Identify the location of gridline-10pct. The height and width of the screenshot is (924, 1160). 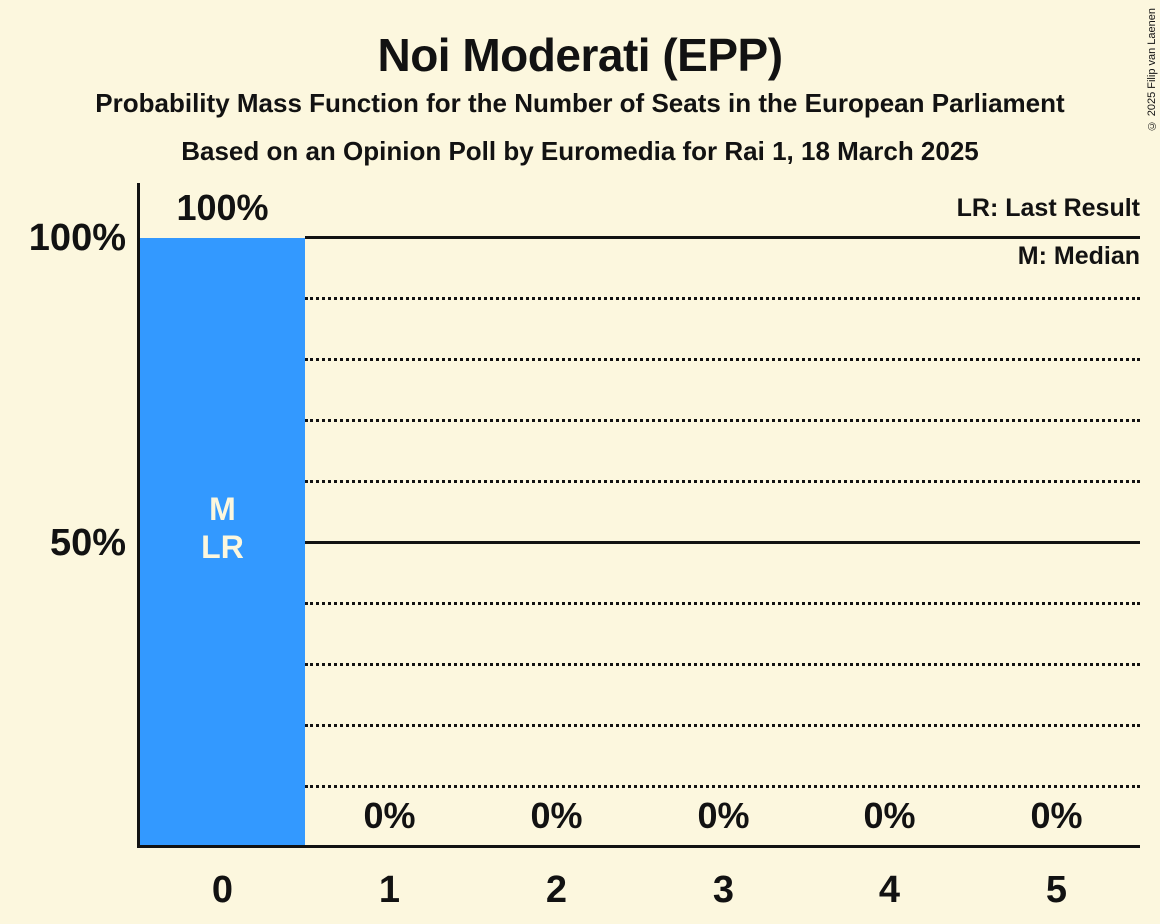
(722, 786).